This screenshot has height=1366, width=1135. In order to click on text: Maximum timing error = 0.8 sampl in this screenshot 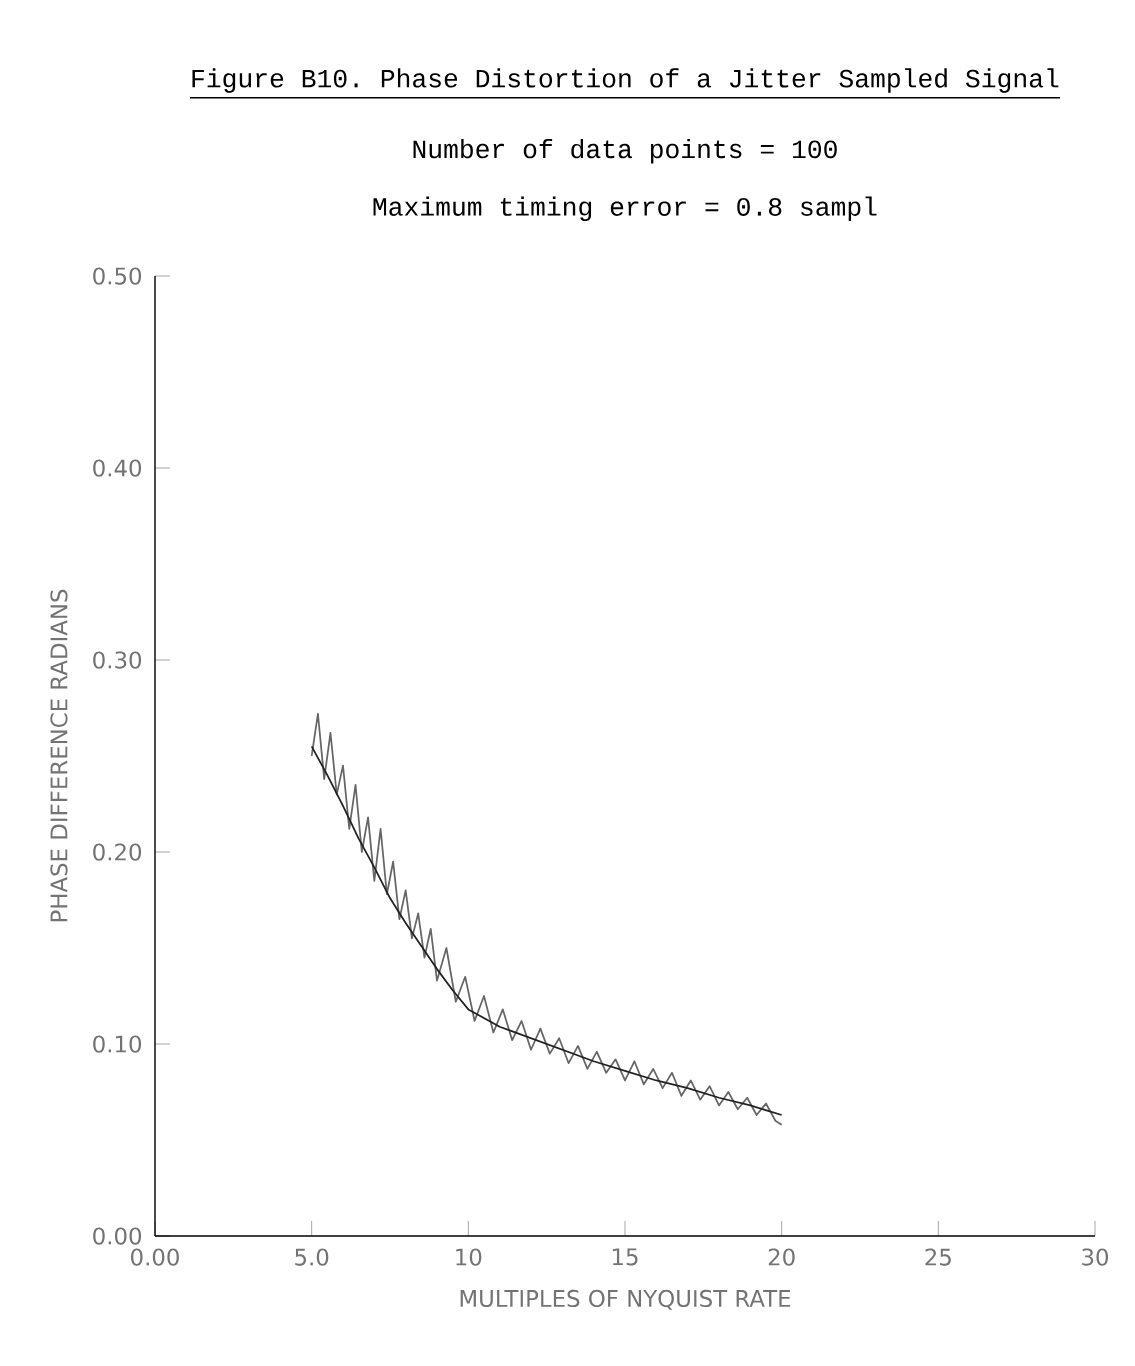, I will do `click(625, 209)`.